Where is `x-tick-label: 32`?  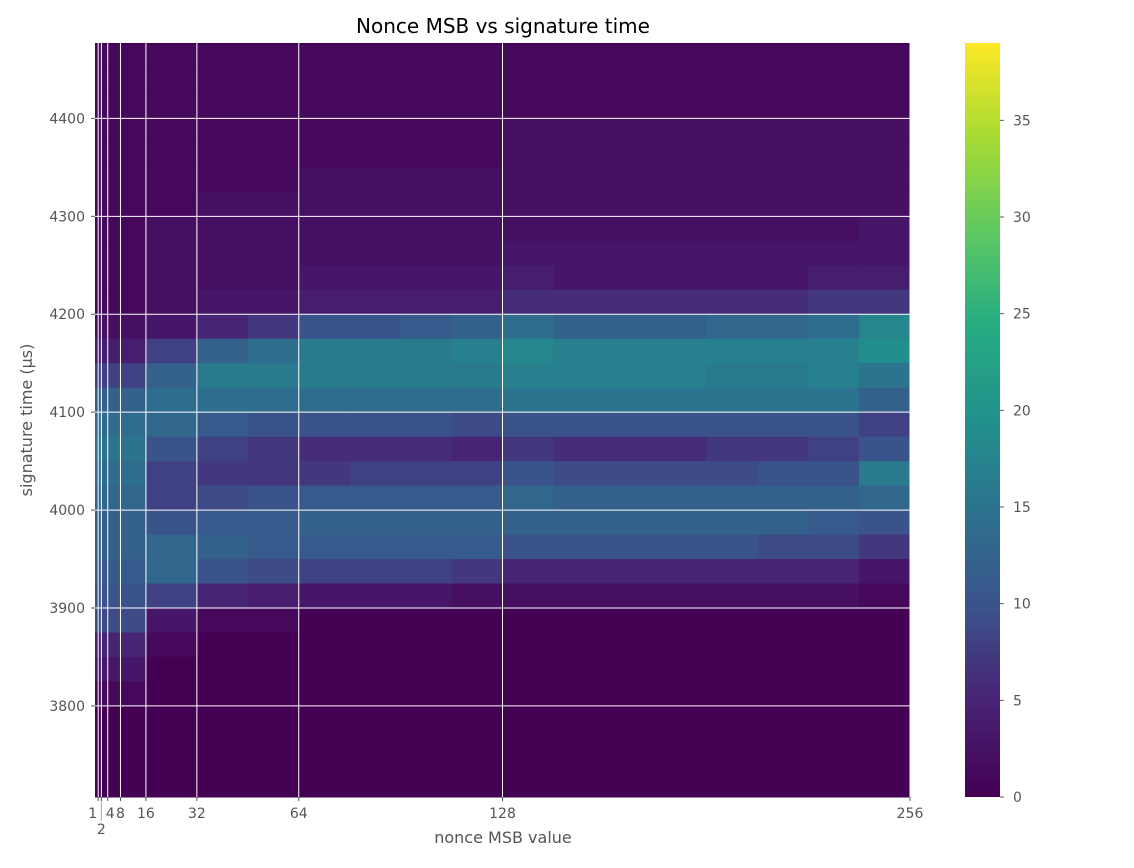
x-tick-label: 32 is located at coordinates (197, 814).